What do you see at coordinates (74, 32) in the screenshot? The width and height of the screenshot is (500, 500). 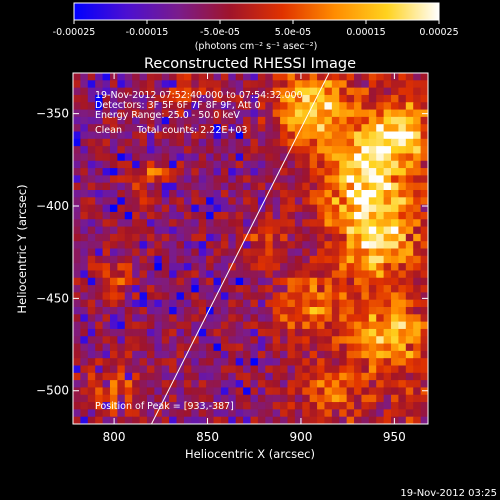 I see `colorbar-tick-label: -0.00025` at bounding box center [74, 32].